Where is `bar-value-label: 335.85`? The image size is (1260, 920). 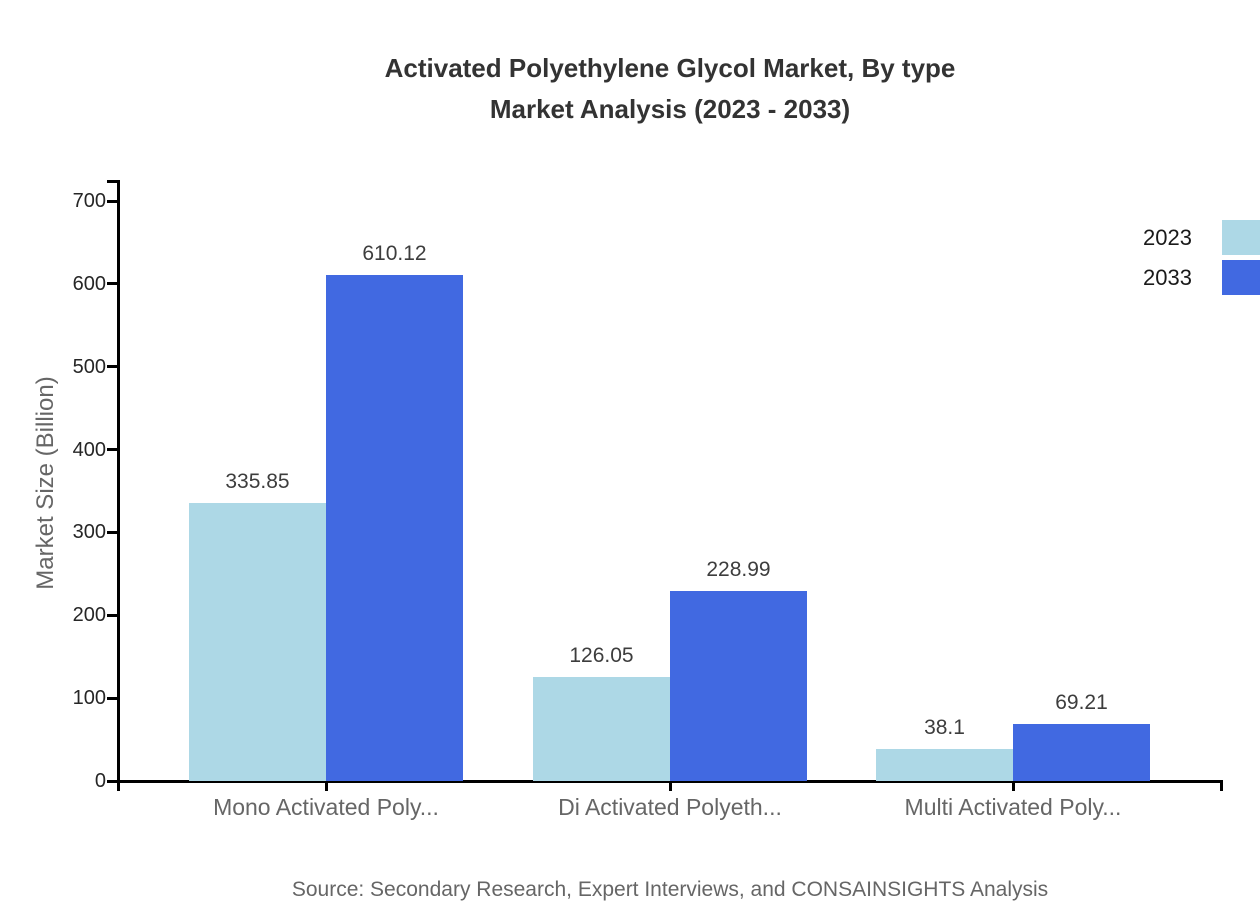 bar-value-label: 335.85 is located at coordinates (257, 481).